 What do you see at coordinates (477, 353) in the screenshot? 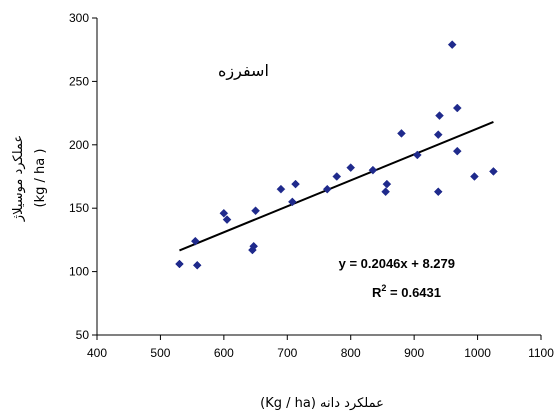
I see `x-tick-label: 1000` at bounding box center [477, 353].